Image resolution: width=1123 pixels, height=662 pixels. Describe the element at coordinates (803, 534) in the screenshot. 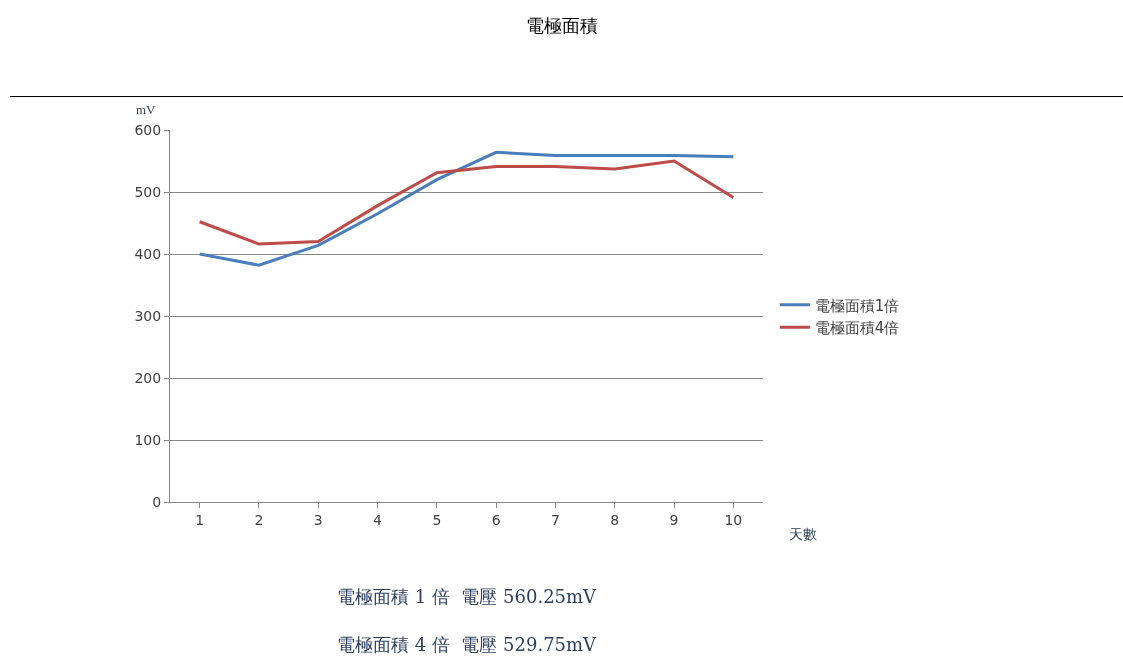

I see `x-axis-title: 天數` at that location.